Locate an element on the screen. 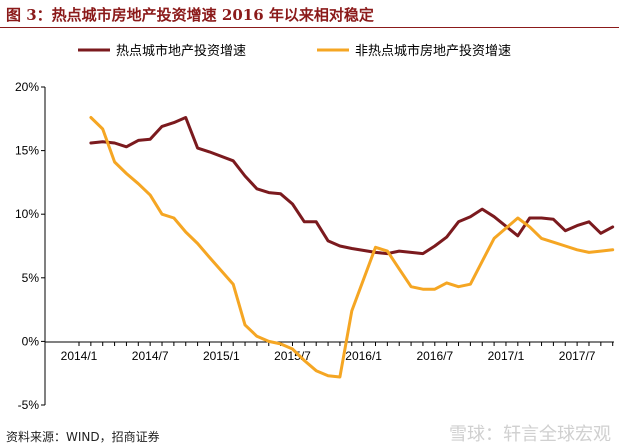 This screenshot has width=619, height=448. y-tick-label: 20% is located at coordinates (27, 87).